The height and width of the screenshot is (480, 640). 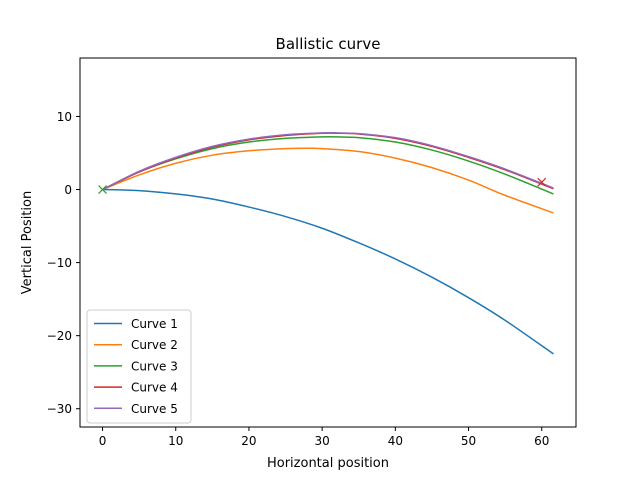 I want to click on y-tick-label: −10, so click(x=59, y=263).